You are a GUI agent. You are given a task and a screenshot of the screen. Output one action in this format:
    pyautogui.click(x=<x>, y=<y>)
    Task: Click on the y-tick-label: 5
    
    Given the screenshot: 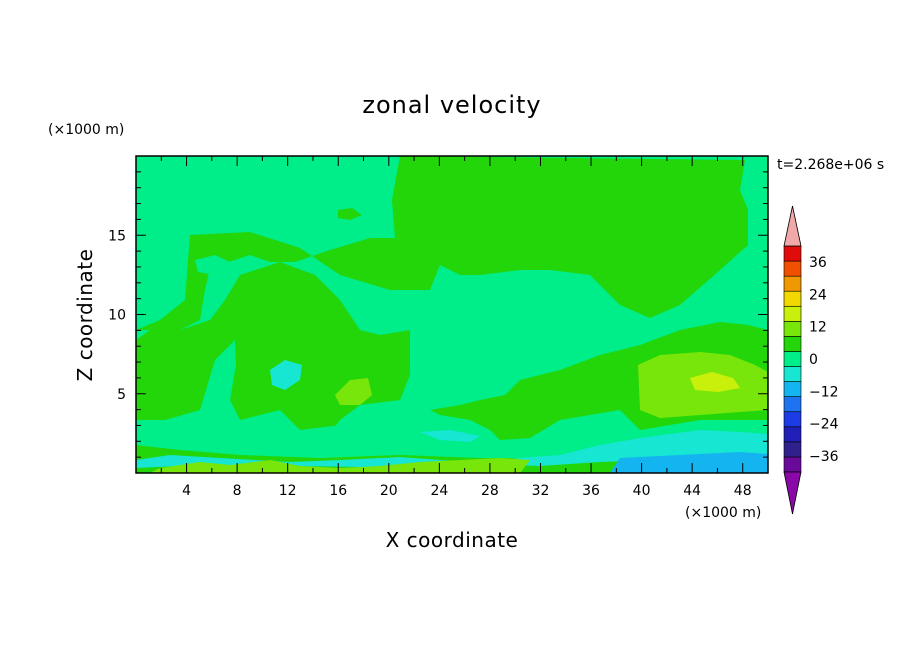 What is the action you would take?
    pyautogui.click(x=121, y=395)
    